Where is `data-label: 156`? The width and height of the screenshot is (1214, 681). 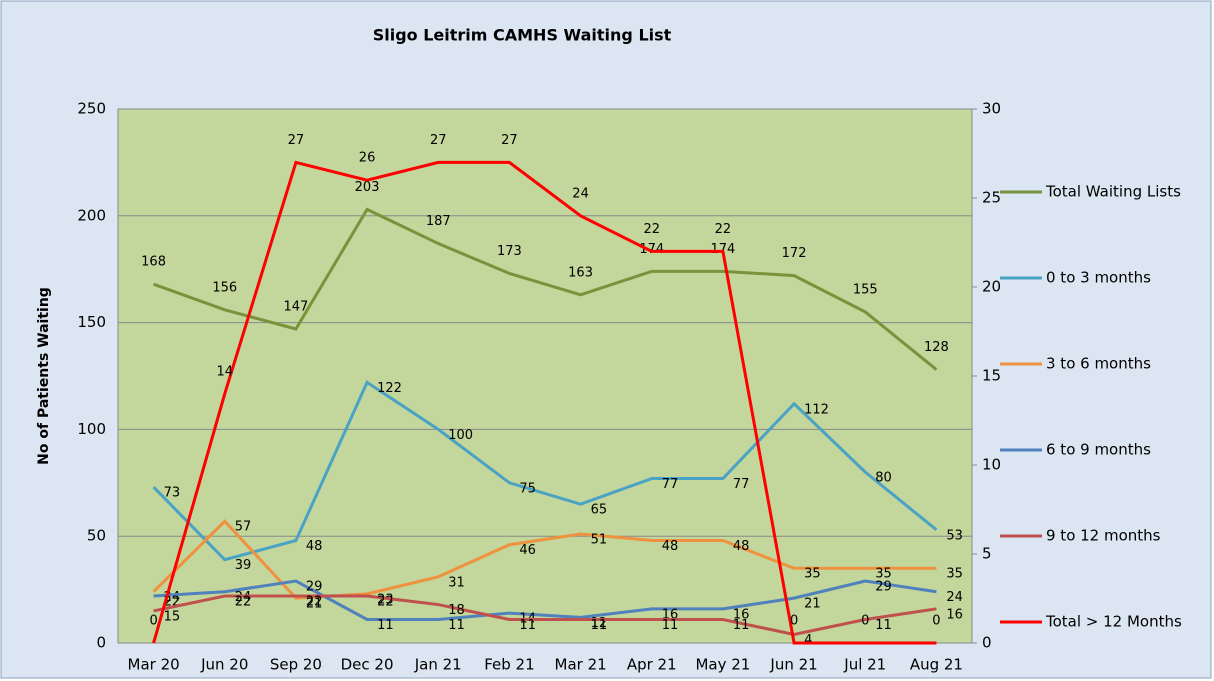
data-label: 156 is located at coordinates (224, 287).